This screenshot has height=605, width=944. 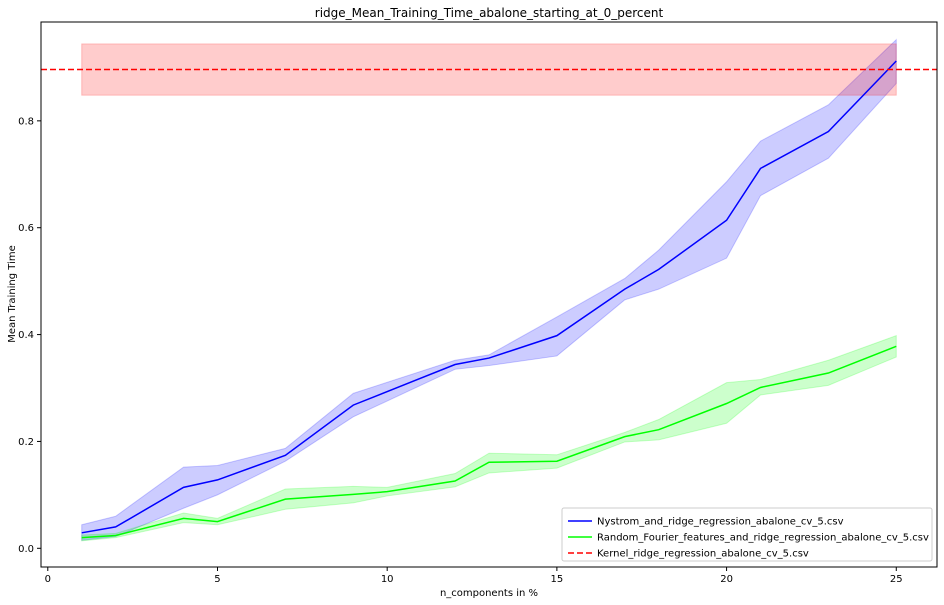 What do you see at coordinates (12, 294) in the screenshot?
I see `y-axis-label: Mean Training Time` at bounding box center [12, 294].